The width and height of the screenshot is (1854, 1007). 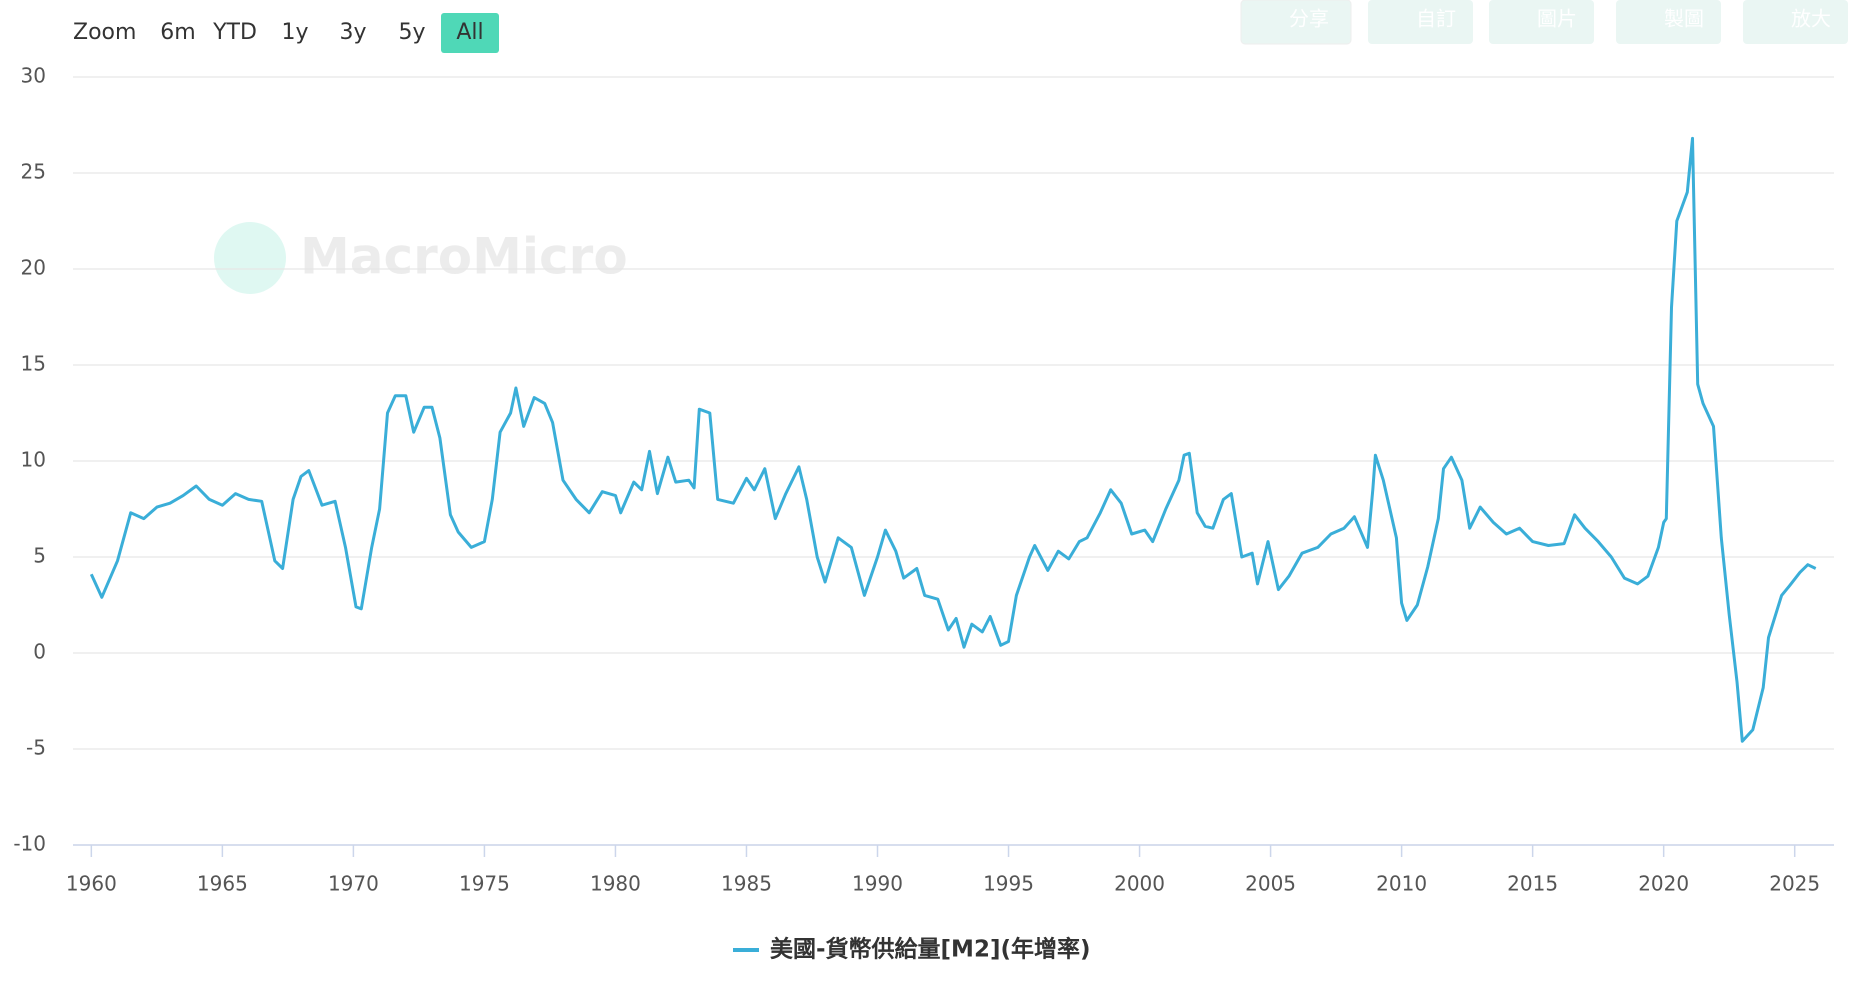 I want to click on range-button-label: 6m, so click(x=177, y=32).